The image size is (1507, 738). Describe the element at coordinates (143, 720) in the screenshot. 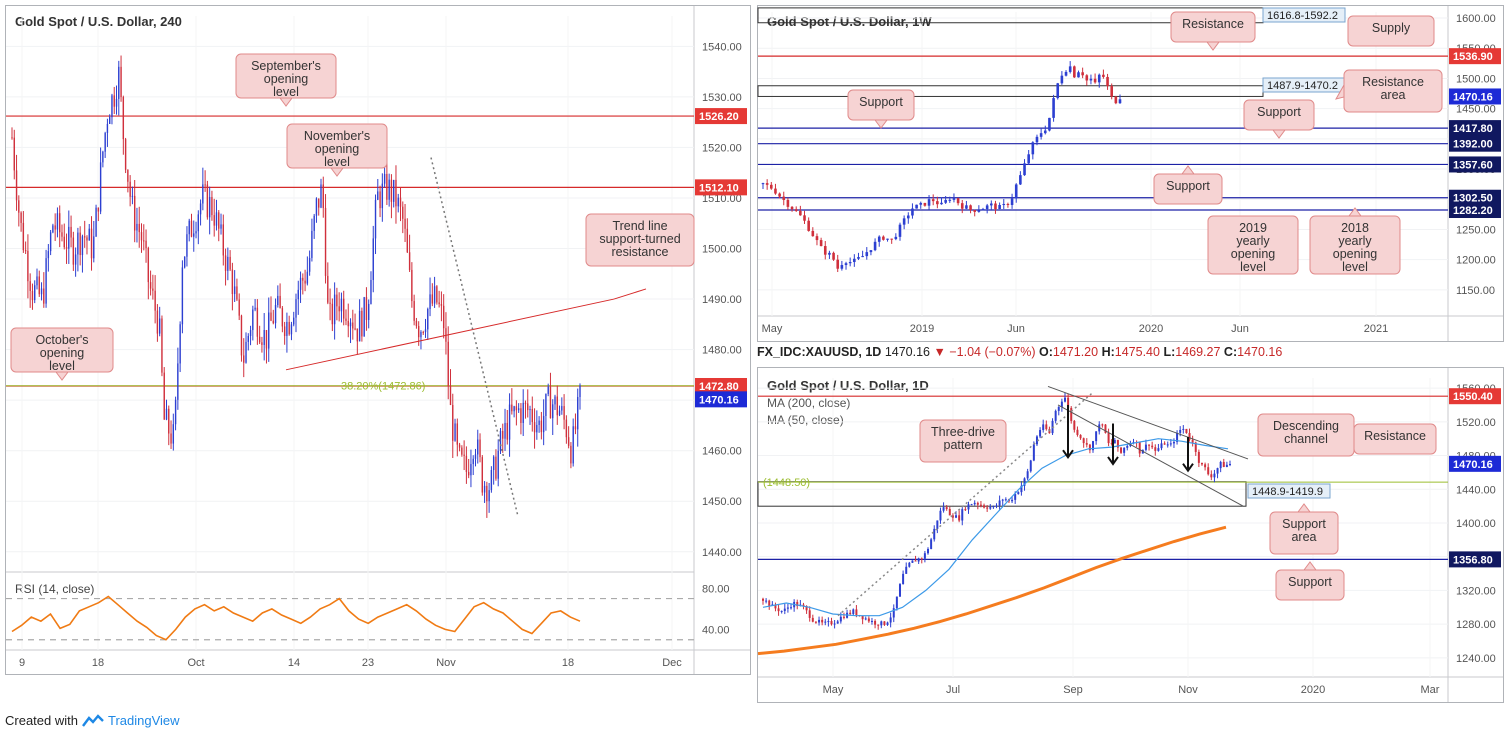

I see `tradingview-brand: TradingView` at that location.